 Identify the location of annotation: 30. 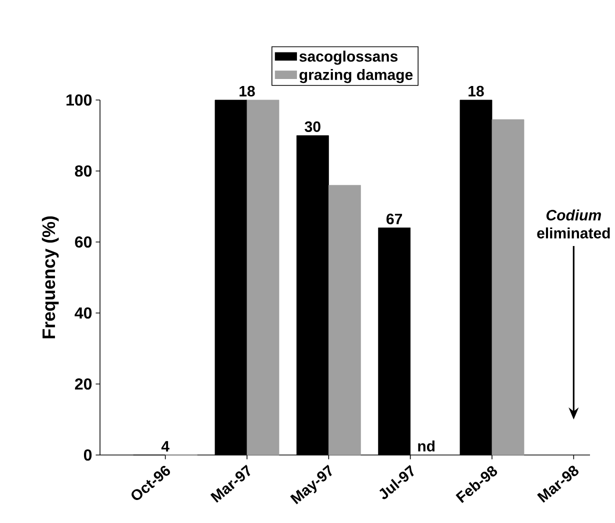
(312, 126).